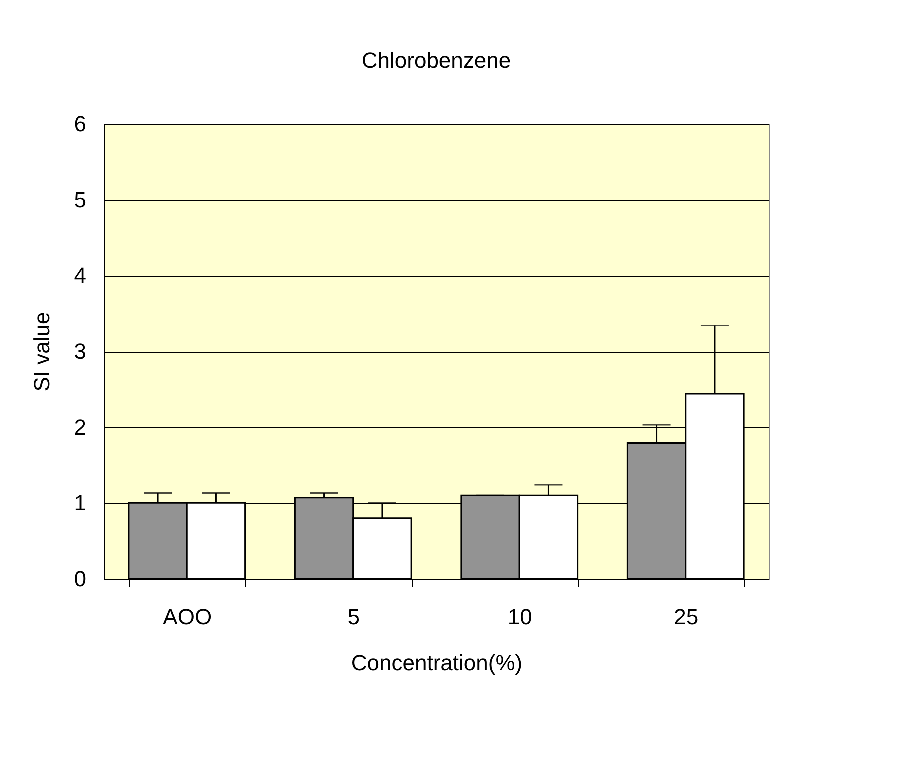 This screenshot has width=909, height=765. What do you see at coordinates (80, 351) in the screenshot?
I see `y-tick-label: 3` at bounding box center [80, 351].